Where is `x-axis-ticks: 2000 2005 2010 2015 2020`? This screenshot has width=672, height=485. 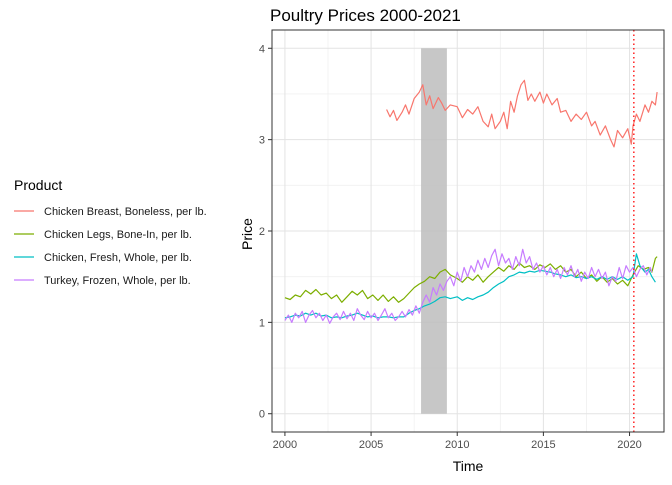
x-axis-ticks: 2000 2005 2010 2015 2020 is located at coordinates (457, 441).